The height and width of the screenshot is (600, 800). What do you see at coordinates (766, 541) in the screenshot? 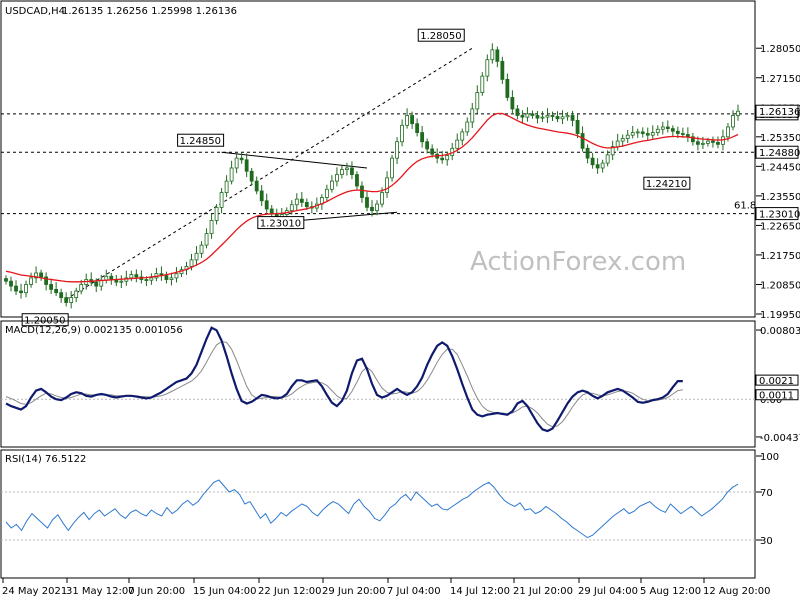
I see `rsi-tick-label: 30` at bounding box center [766, 541].